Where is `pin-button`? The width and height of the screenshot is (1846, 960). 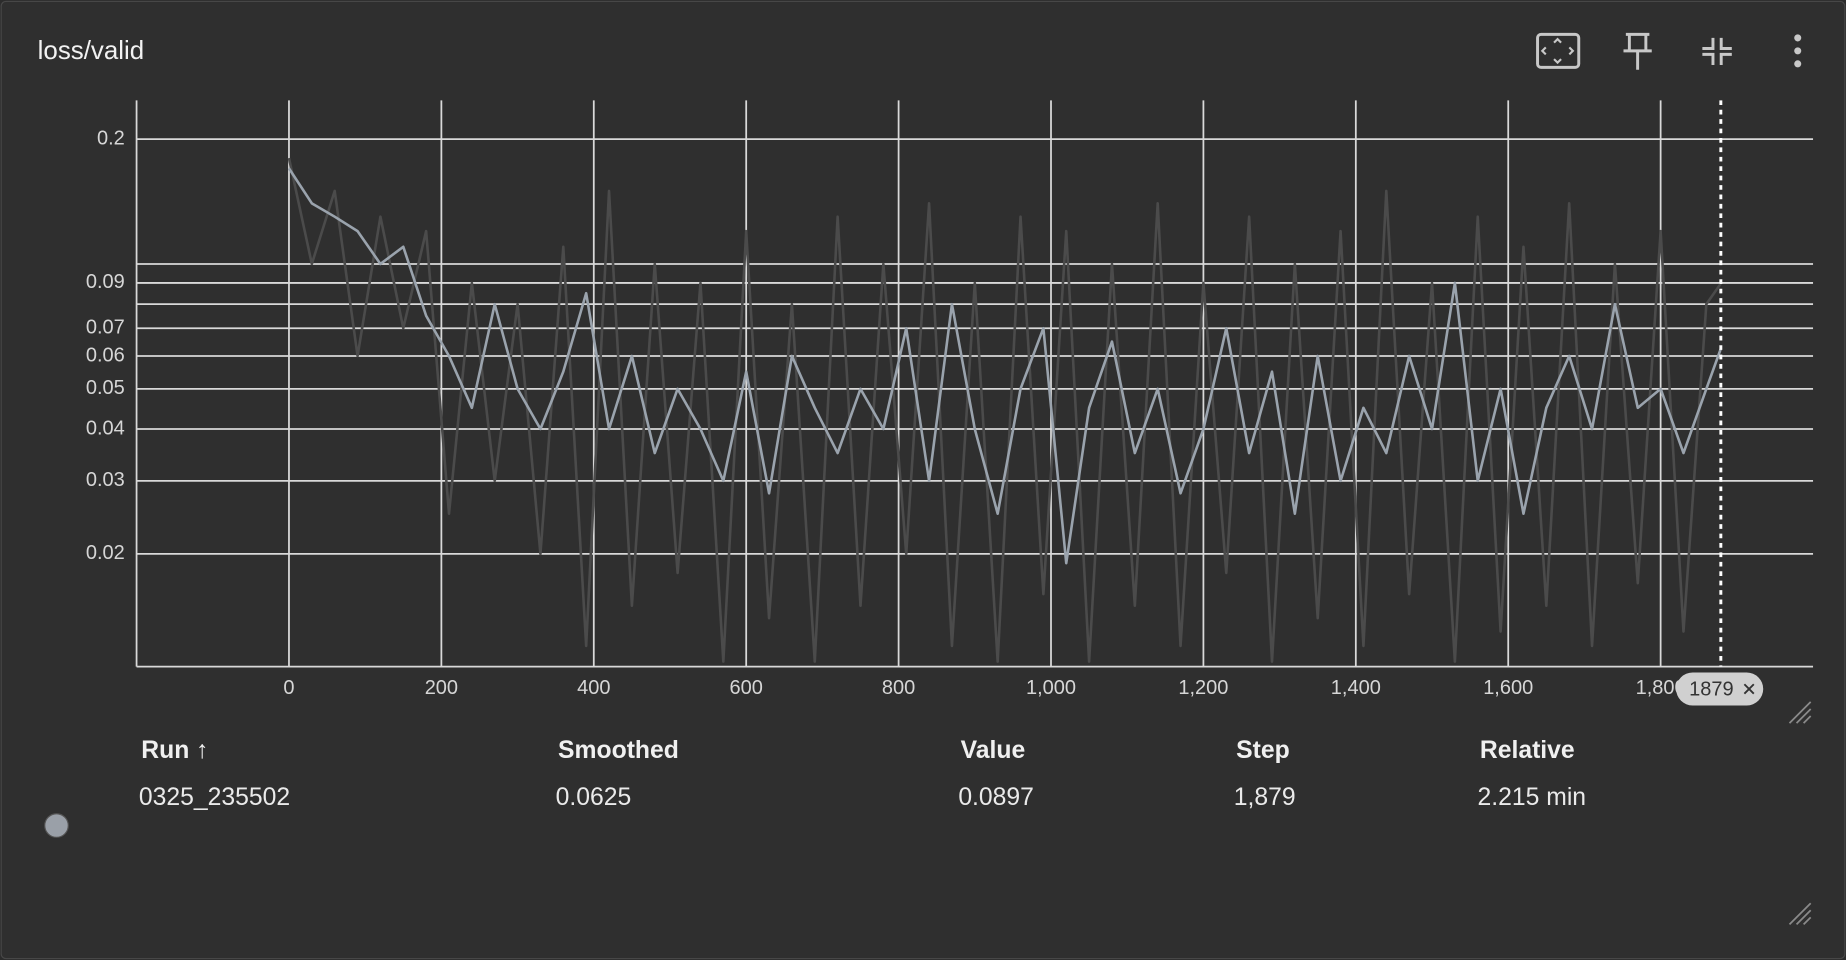 pin-button is located at coordinates (1637, 51).